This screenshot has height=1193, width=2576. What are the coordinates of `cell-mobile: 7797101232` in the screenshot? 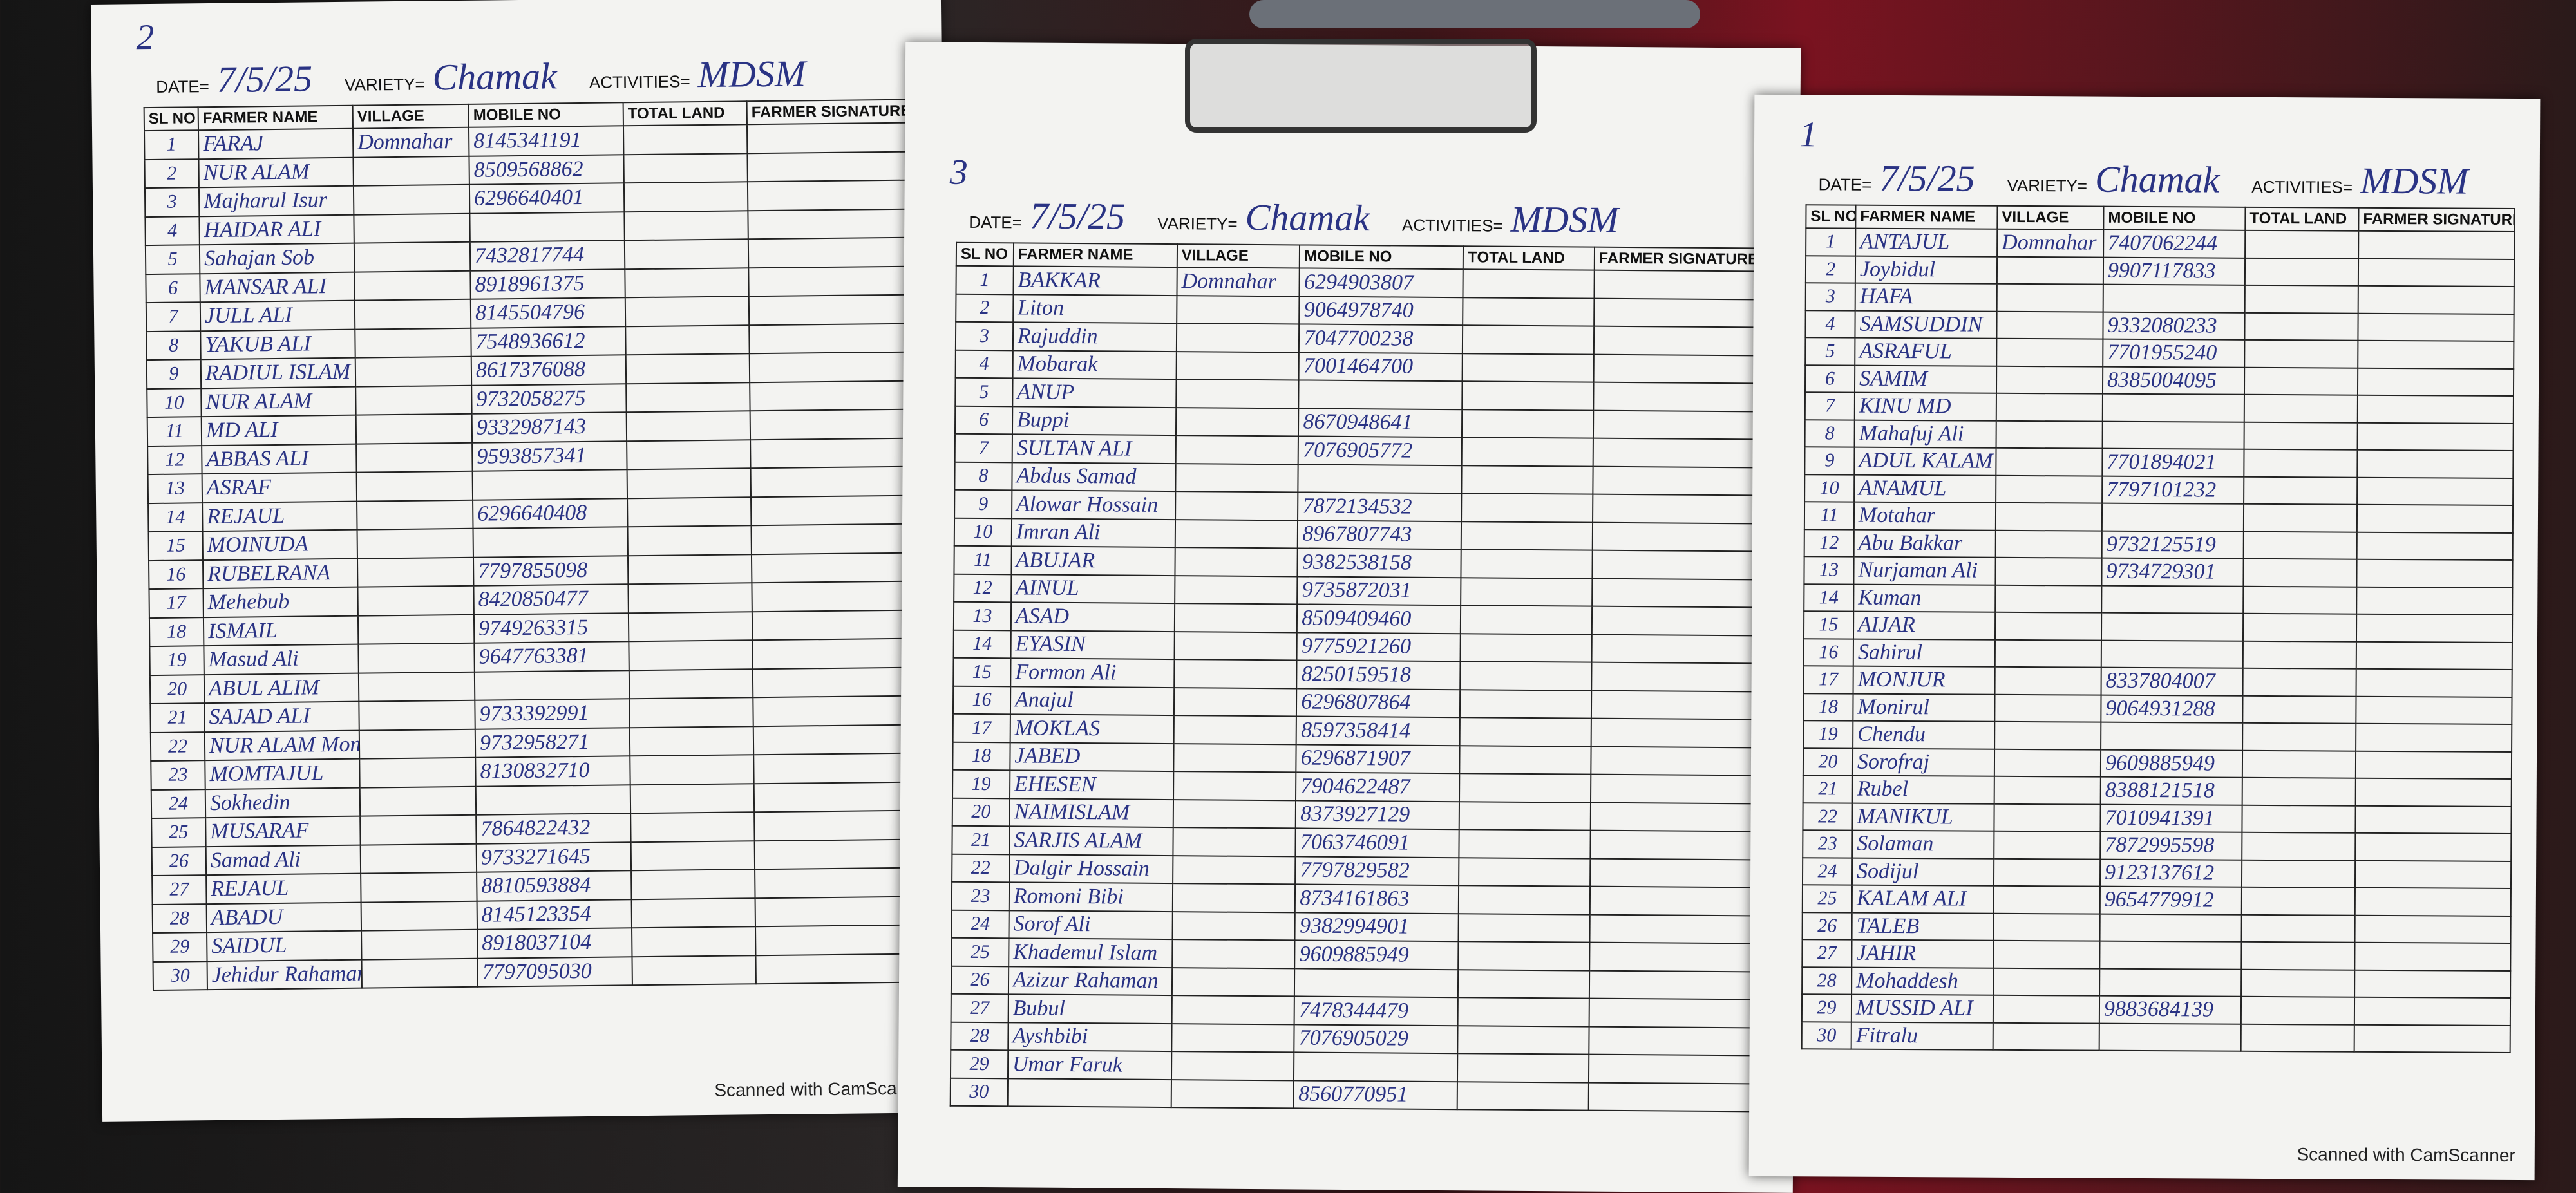 It's located at (2173, 490).